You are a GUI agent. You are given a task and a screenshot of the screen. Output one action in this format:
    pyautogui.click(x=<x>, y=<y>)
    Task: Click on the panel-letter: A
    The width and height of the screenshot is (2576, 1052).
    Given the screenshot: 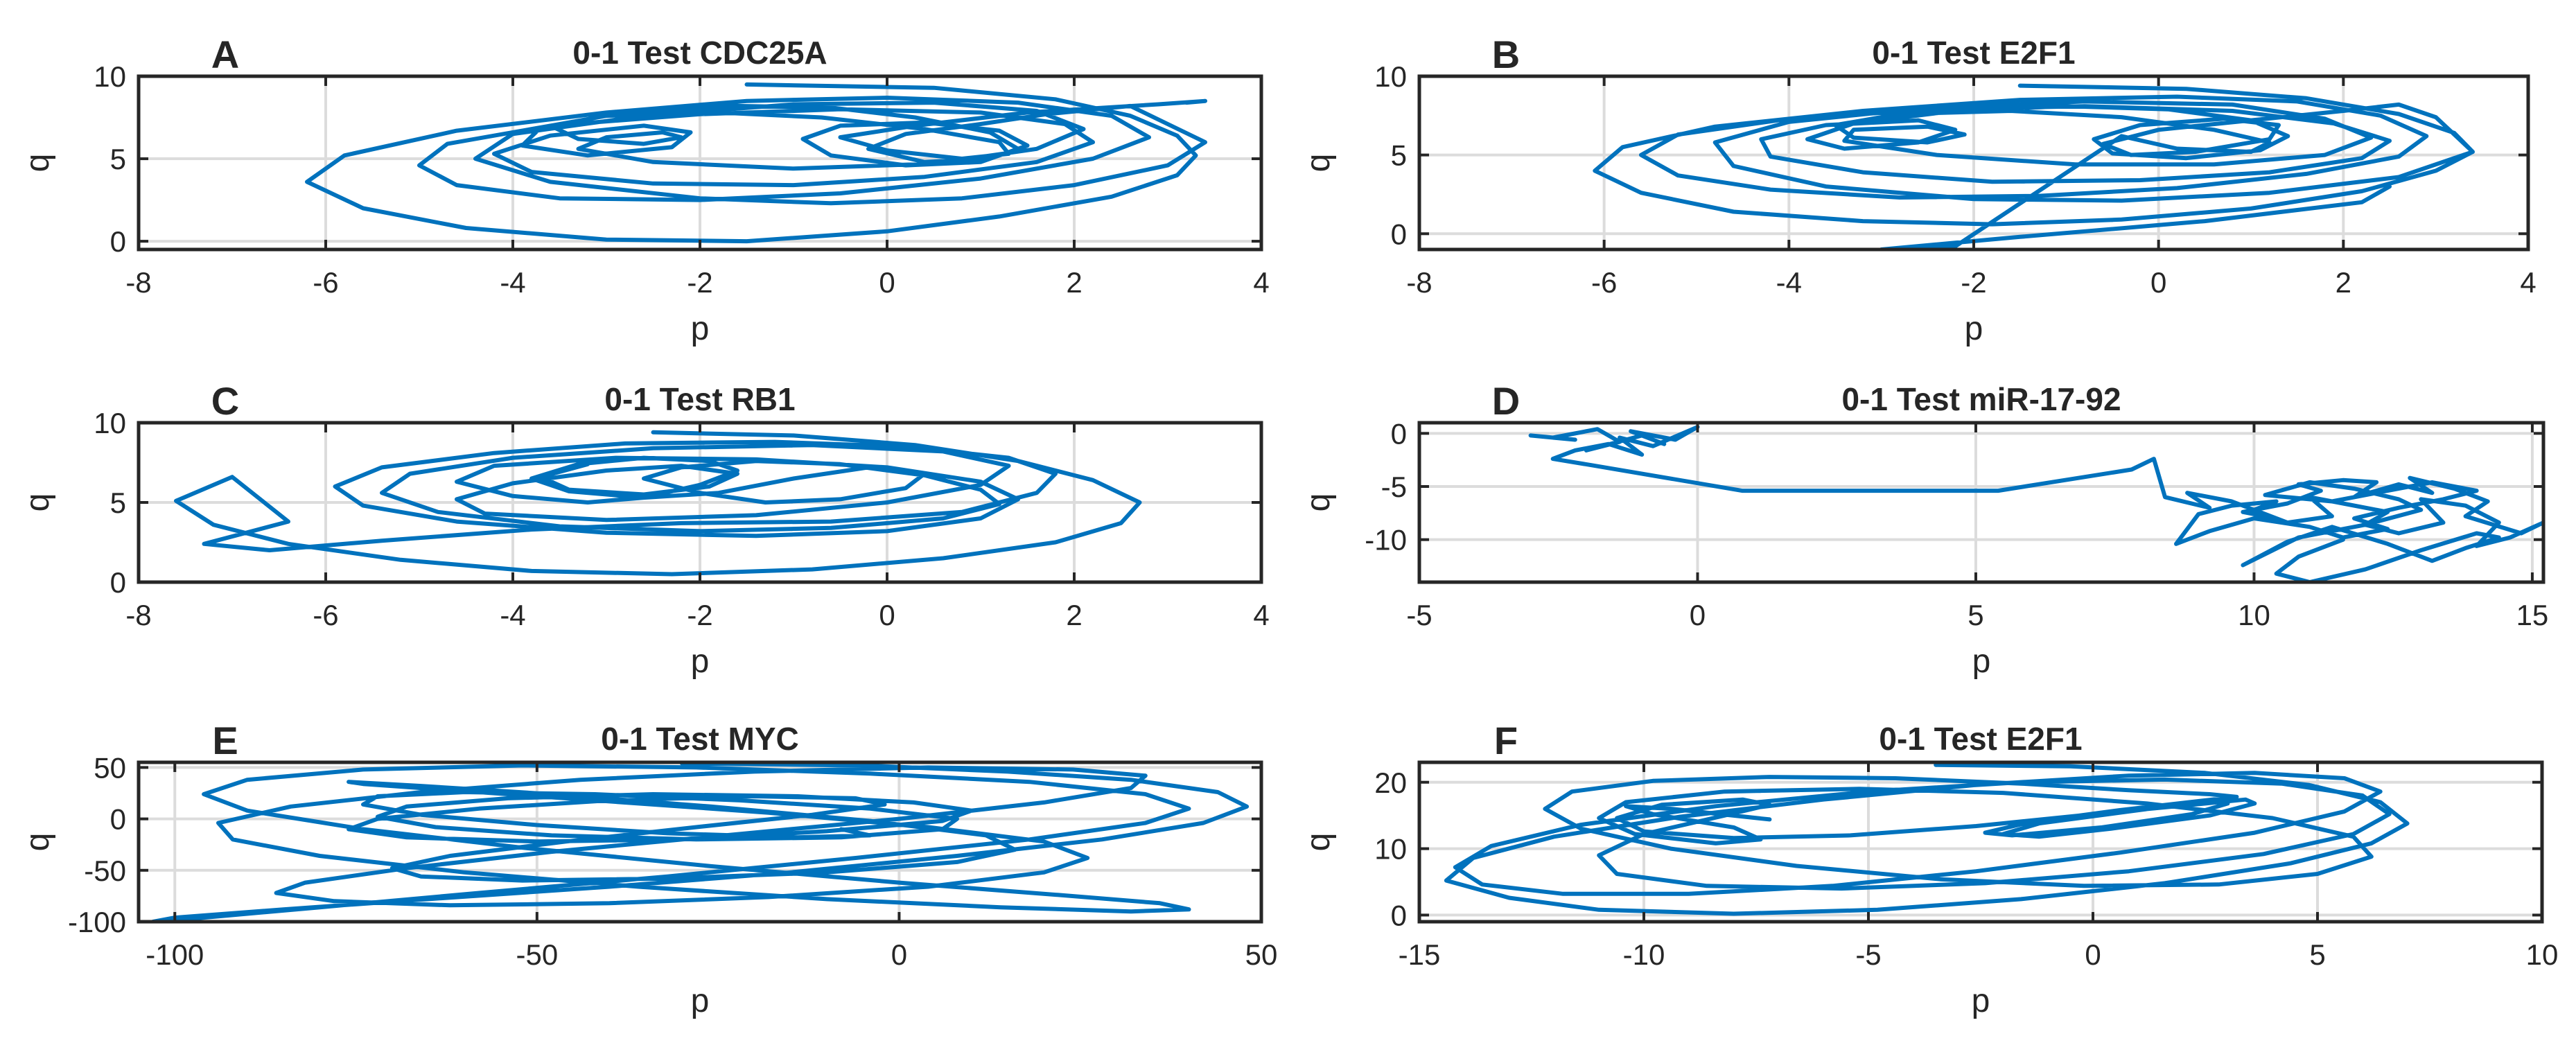 What is the action you would take?
    pyautogui.click(x=225, y=54)
    